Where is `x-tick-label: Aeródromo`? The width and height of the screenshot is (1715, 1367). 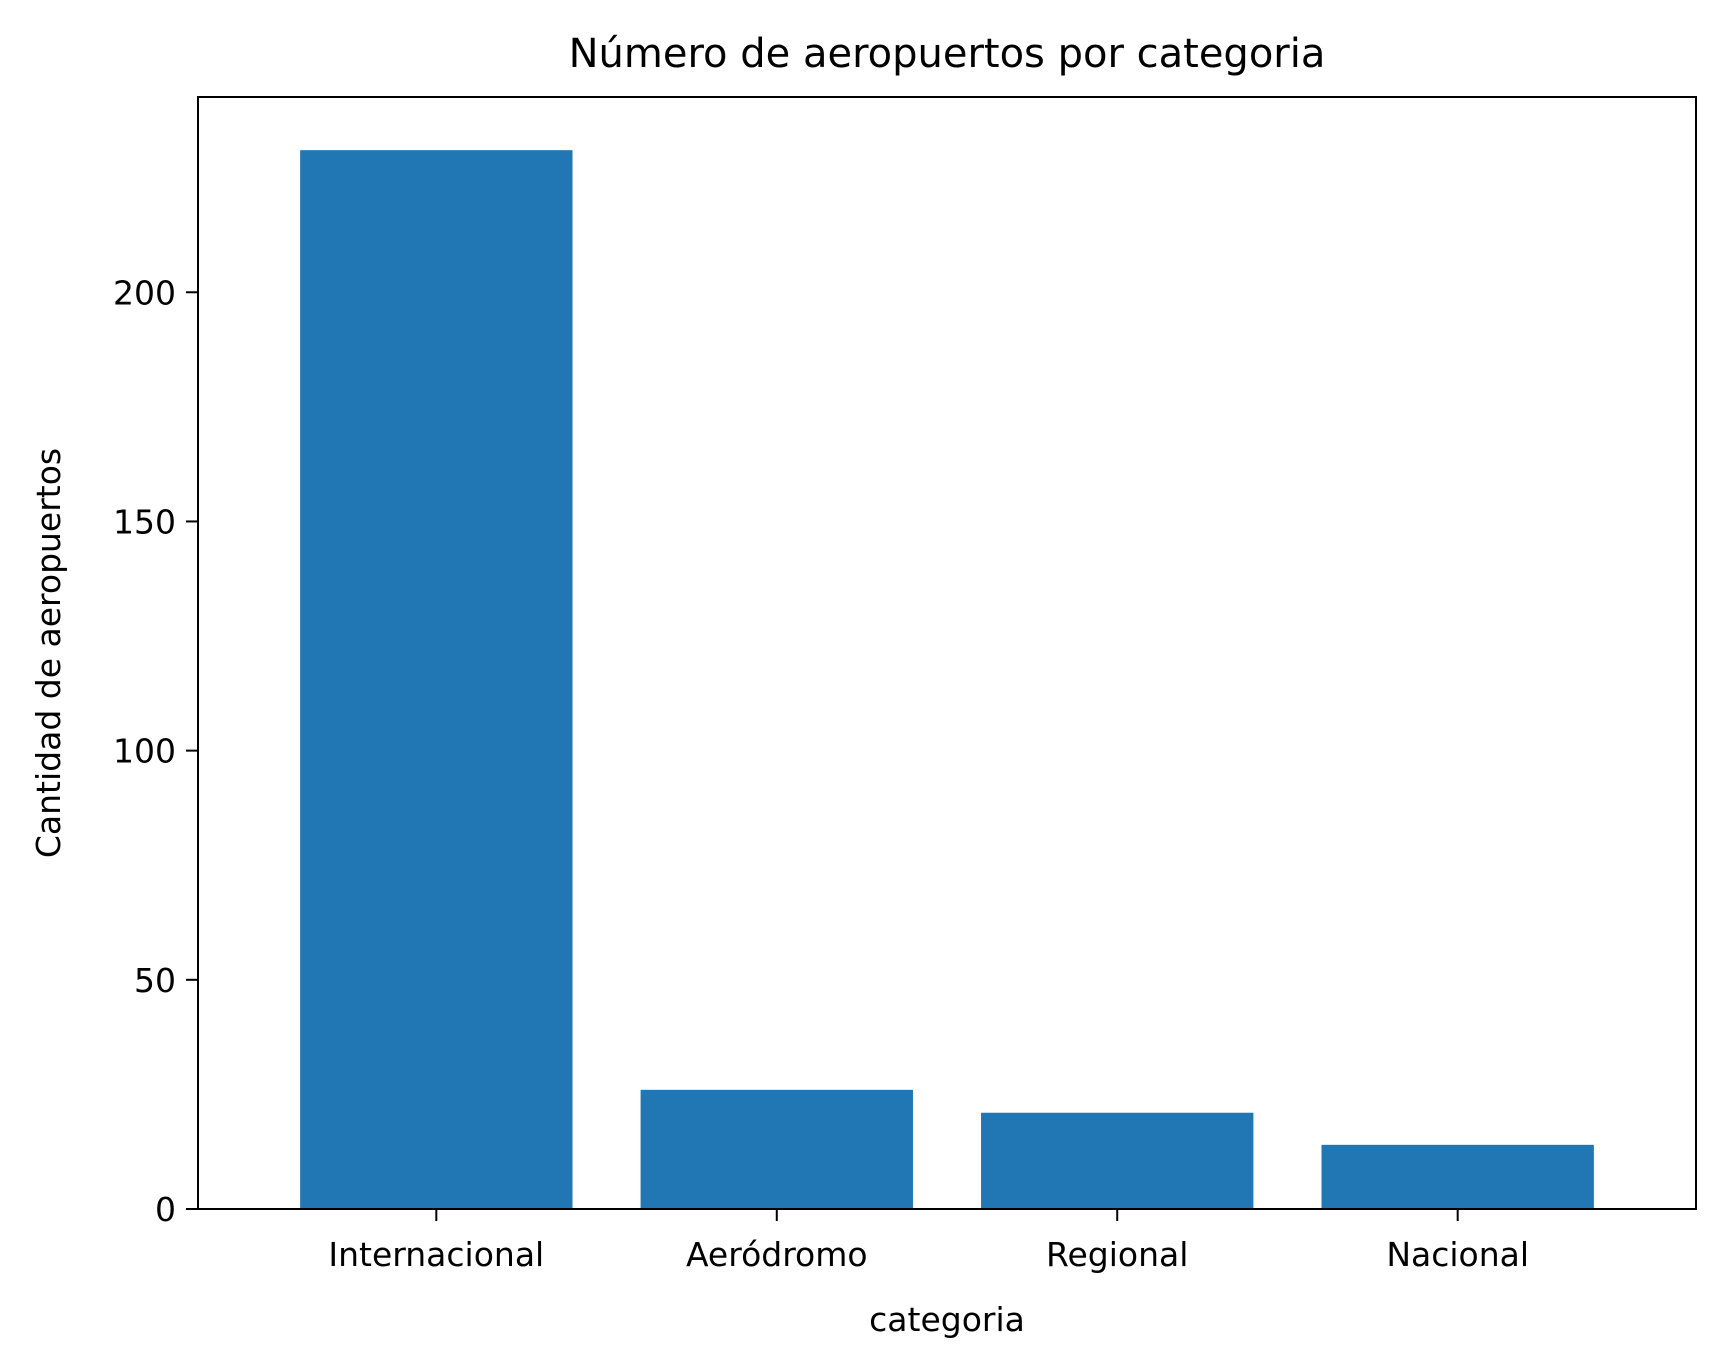
x-tick-label: Aeródromo is located at coordinates (777, 1254).